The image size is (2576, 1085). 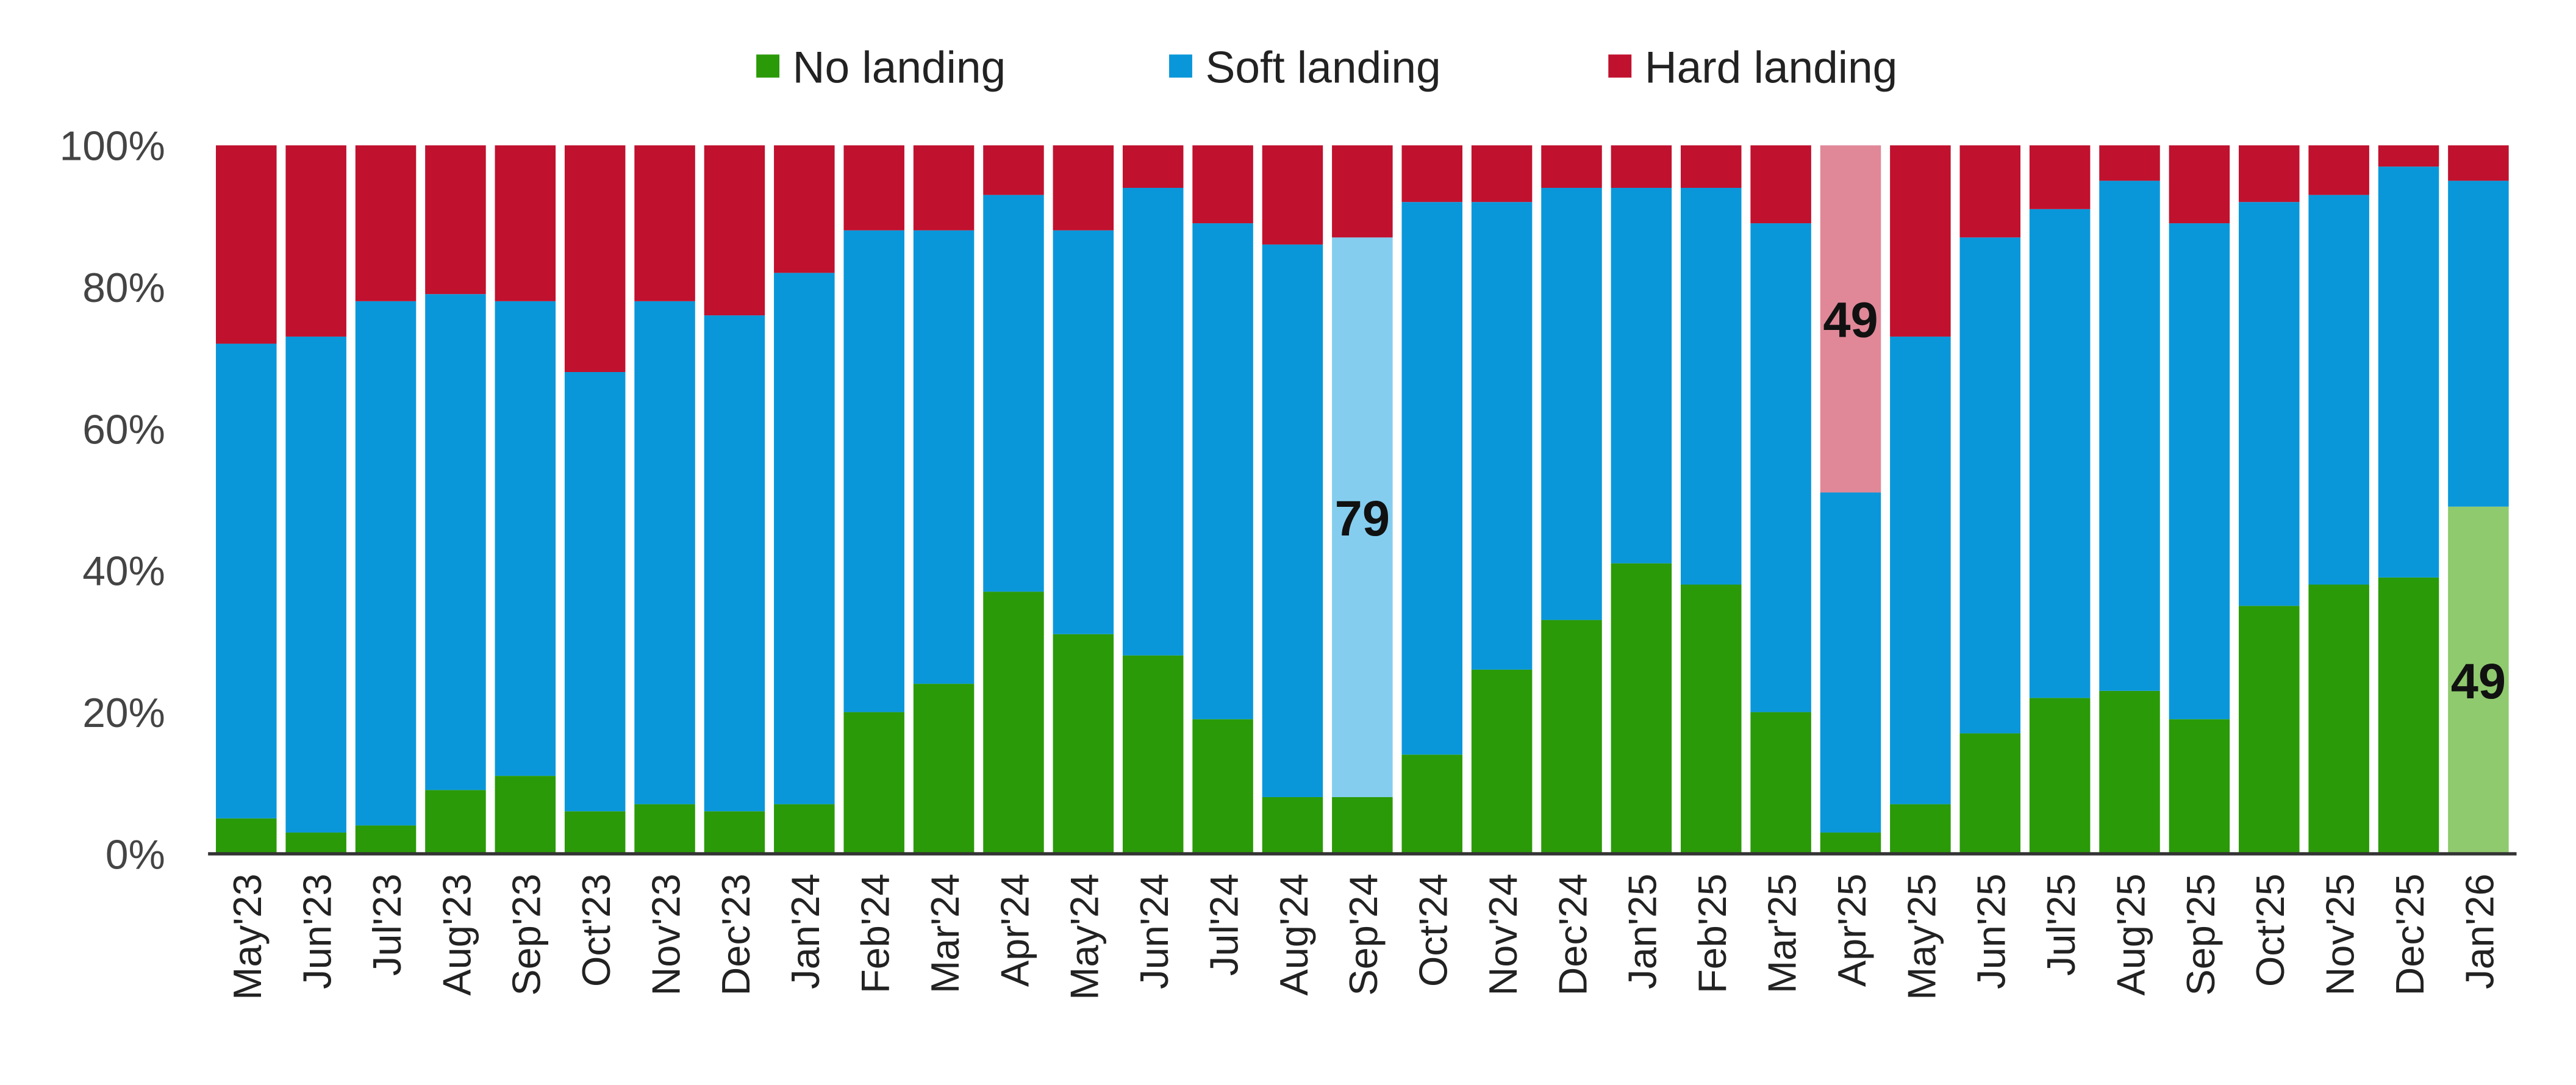 What do you see at coordinates (665, 934) in the screenshot?
I see `x-tick-label: Nov'23` at bounding box center [665, 934].